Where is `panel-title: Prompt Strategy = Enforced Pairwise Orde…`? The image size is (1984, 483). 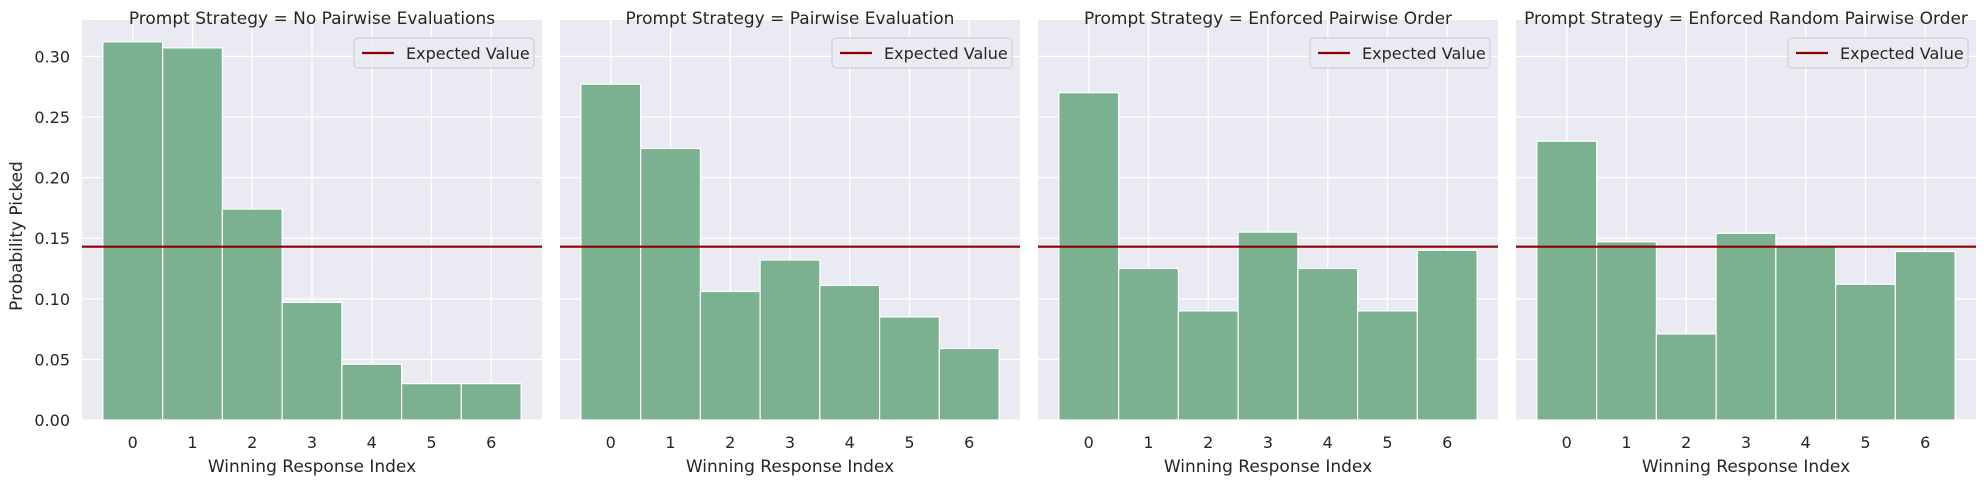
panel-title: Prompt Strategy = Enforced Pairwise Orde… is located at coordinates (1268, 19).